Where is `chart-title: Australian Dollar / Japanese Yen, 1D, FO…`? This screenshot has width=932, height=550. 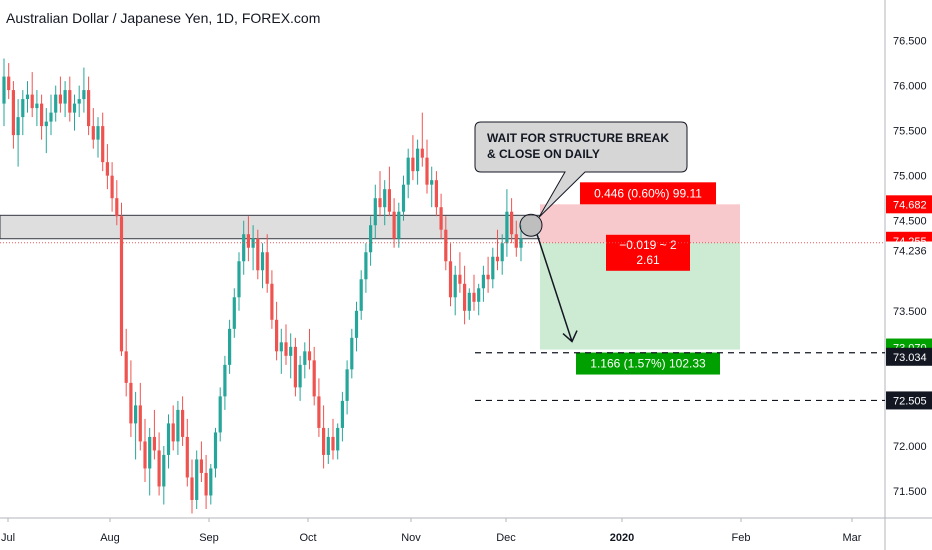 chart-title: Australian Dollar / Japanese Yen, 1D, FO… is located at coordinates (163, 18).